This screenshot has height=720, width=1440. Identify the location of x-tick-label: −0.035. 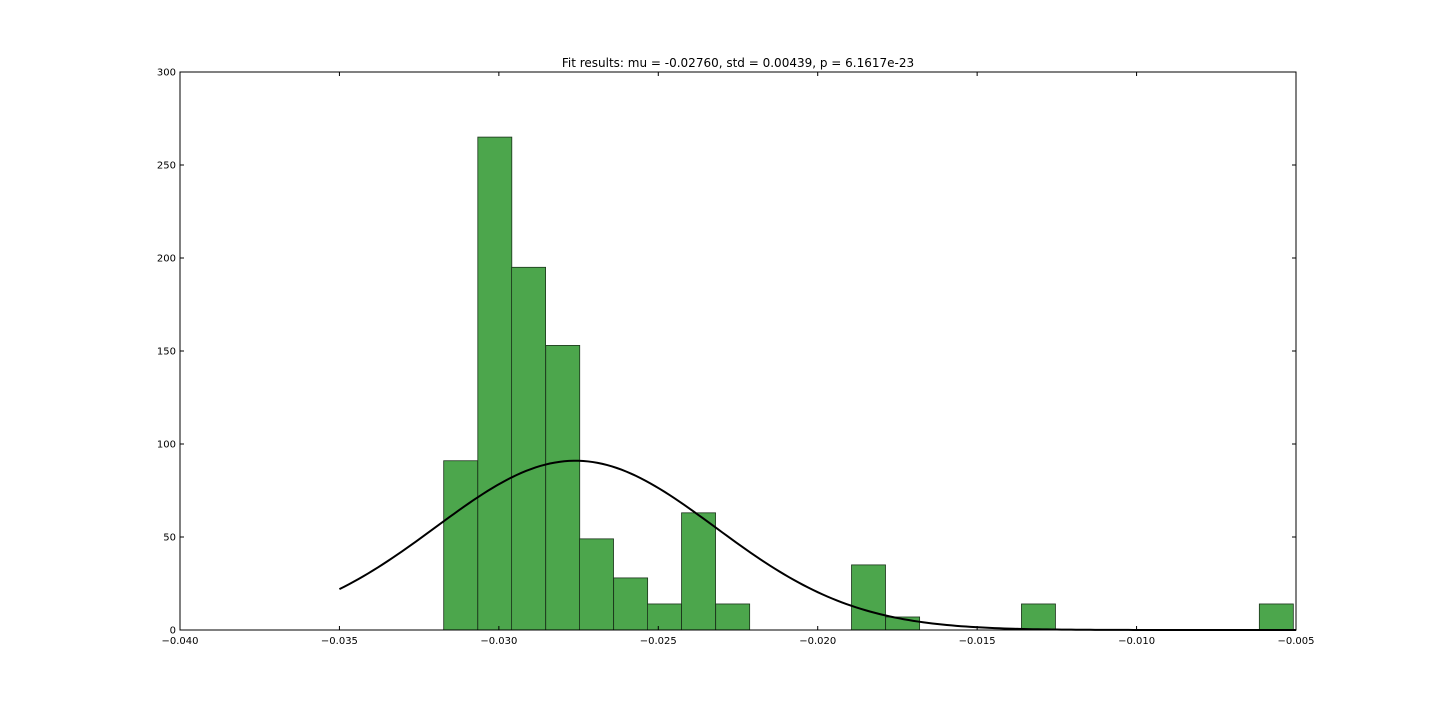
(339, 641).